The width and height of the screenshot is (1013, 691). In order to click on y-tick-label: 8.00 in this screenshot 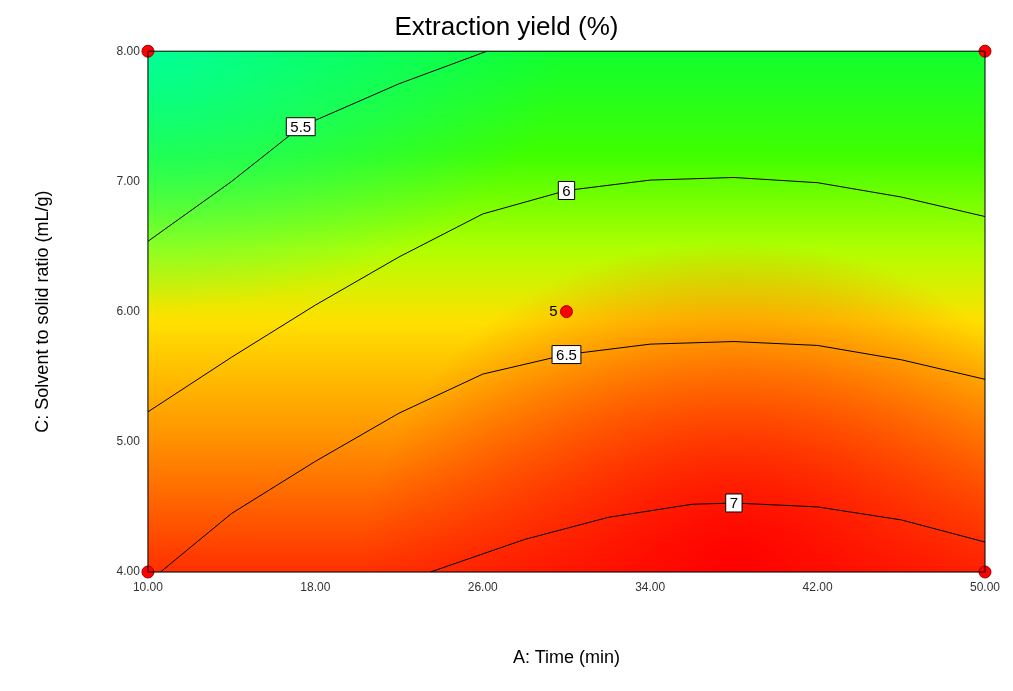, I will do `click(128, 50)`.